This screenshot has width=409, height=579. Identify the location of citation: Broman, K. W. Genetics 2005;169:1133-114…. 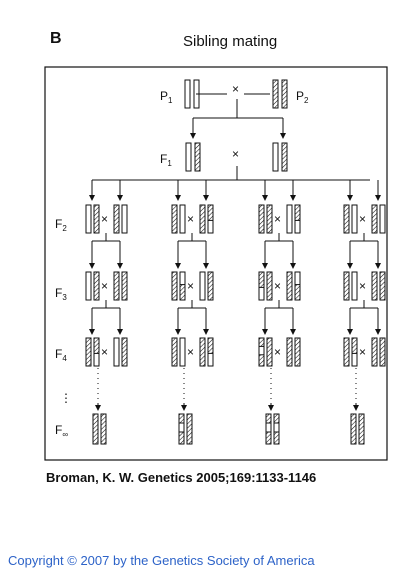
(181, 477).